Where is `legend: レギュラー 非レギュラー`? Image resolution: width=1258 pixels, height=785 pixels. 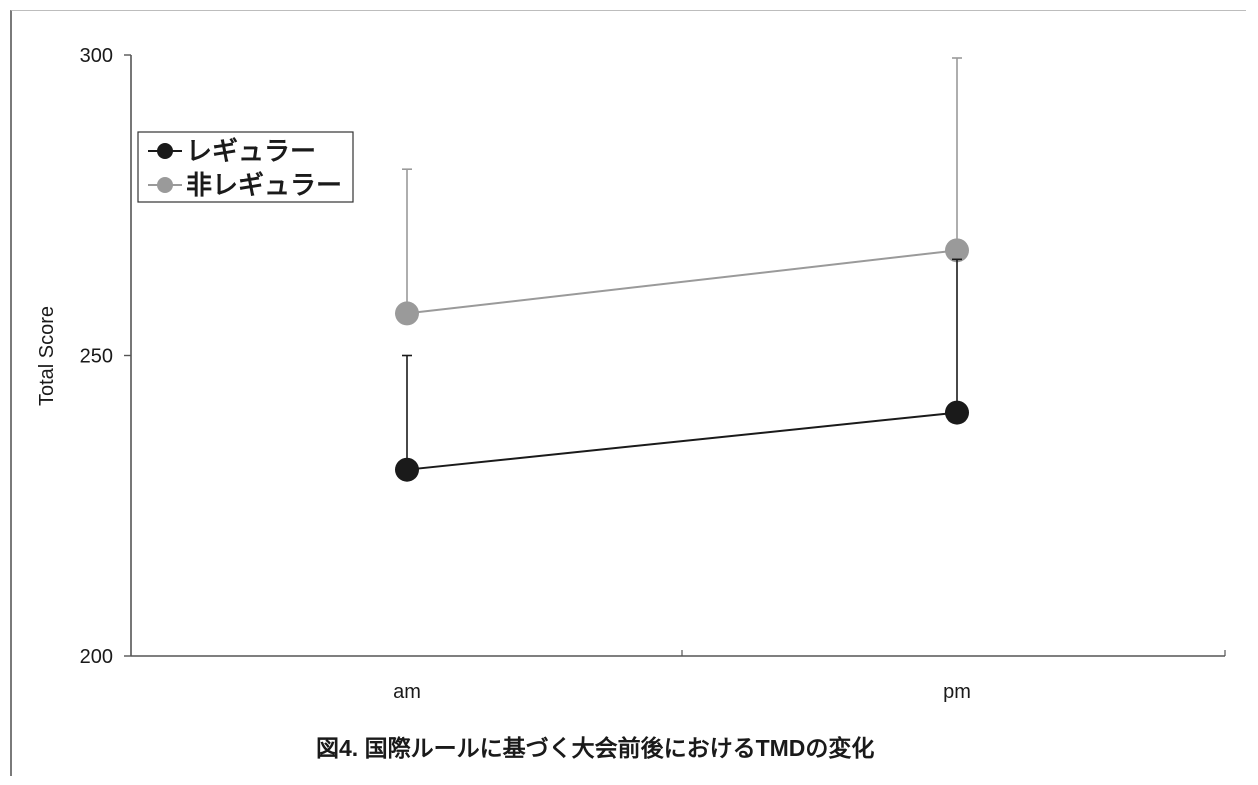 legend: レギュラー 非レギュラー is located at coordinates (245, 167).